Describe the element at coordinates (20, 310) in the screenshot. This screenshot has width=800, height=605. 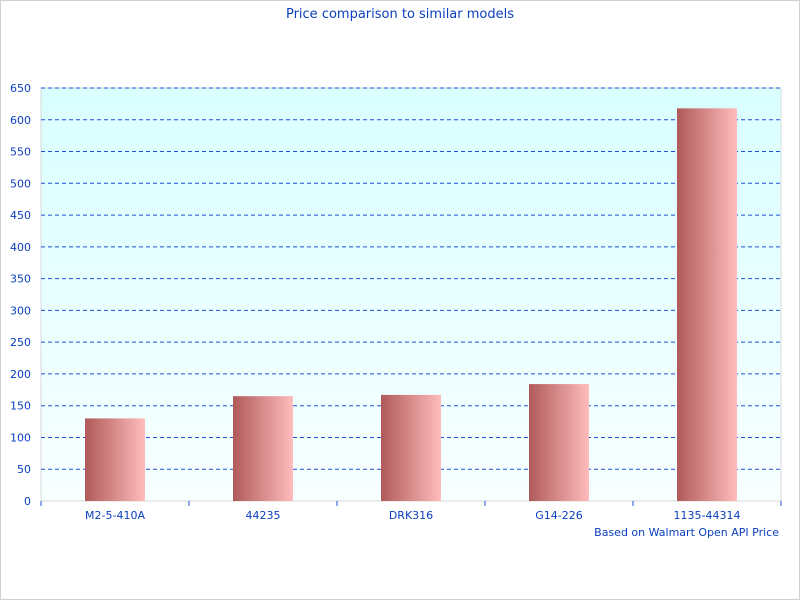
I see `y-tick-label: 300` at that location.